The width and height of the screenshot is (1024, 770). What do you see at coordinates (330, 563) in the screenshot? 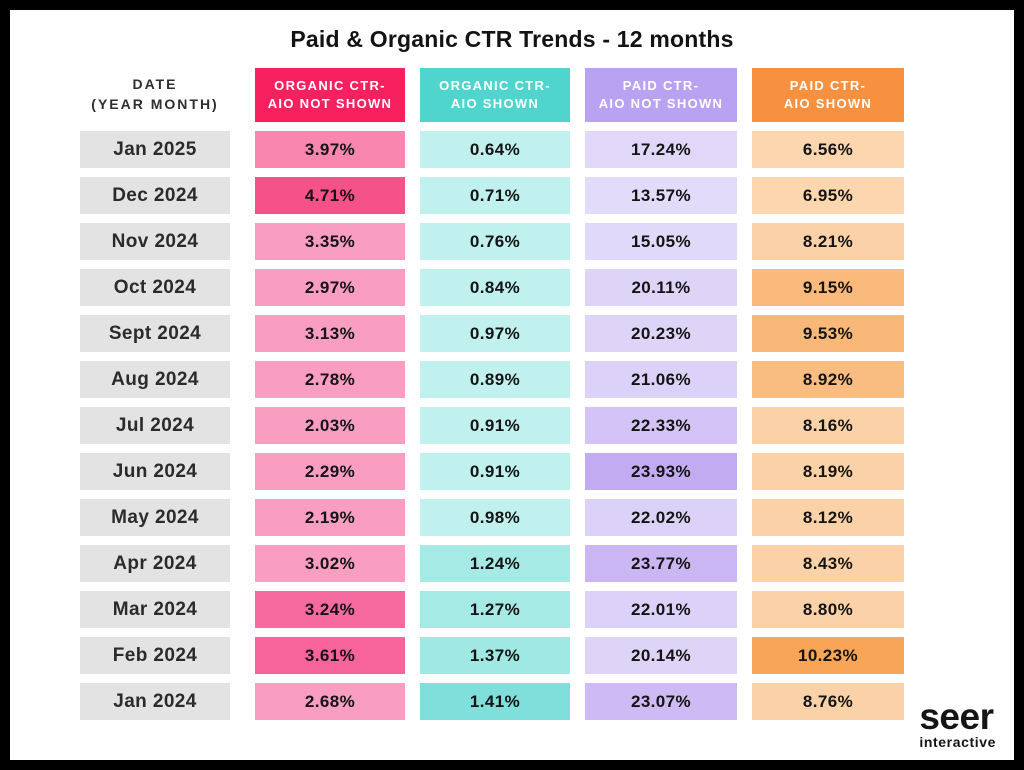
I see `organic-ctr-aio-not-shown-cell: 3.02%` at bounding box center [330, 563].